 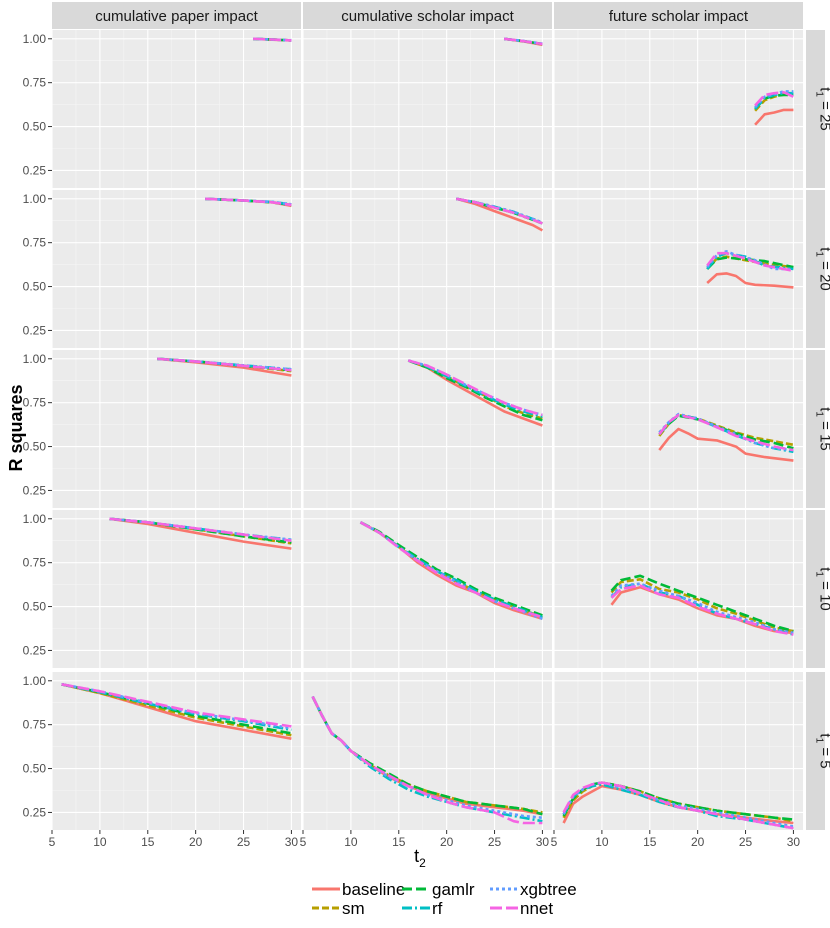 I want to click on legend-label-nnet: nnet, so click(x=536, y=908).